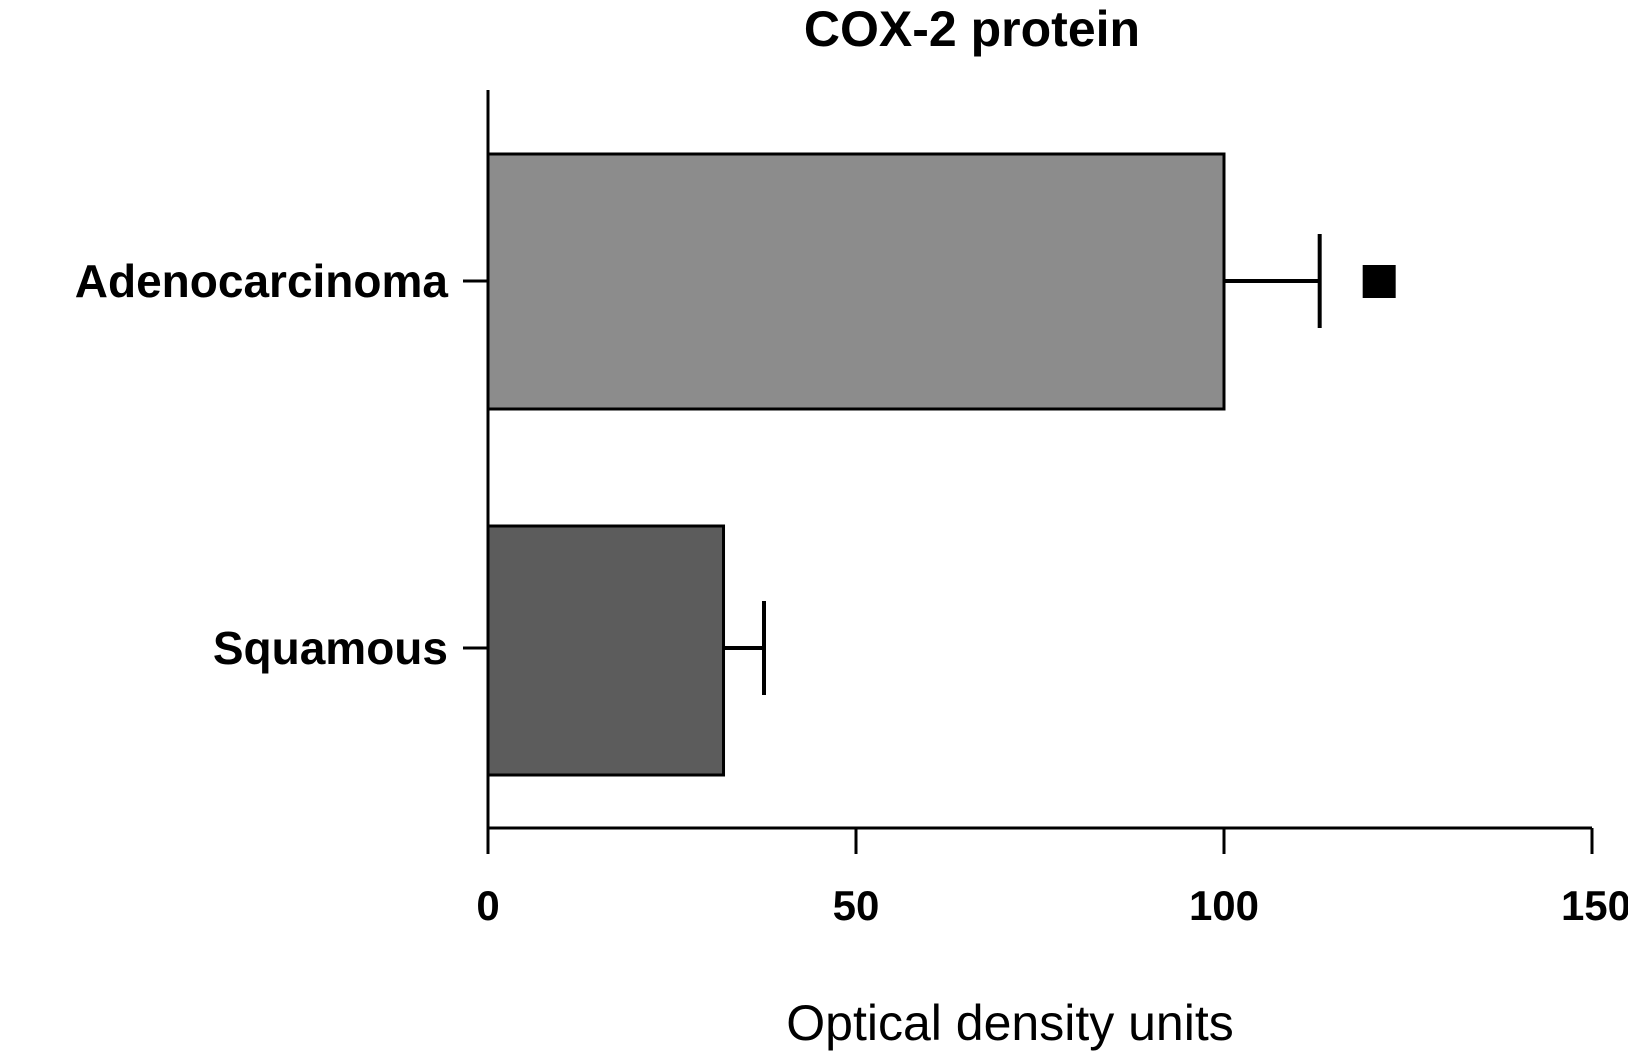 The width and height of the screenshot is (1628, 1051). I want to click on x-axis-label: Optical density units, so click(1009, 1023).